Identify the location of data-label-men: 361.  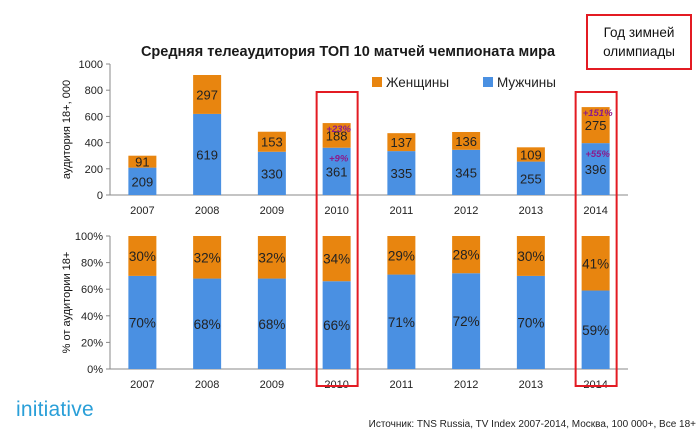
(337, 171).